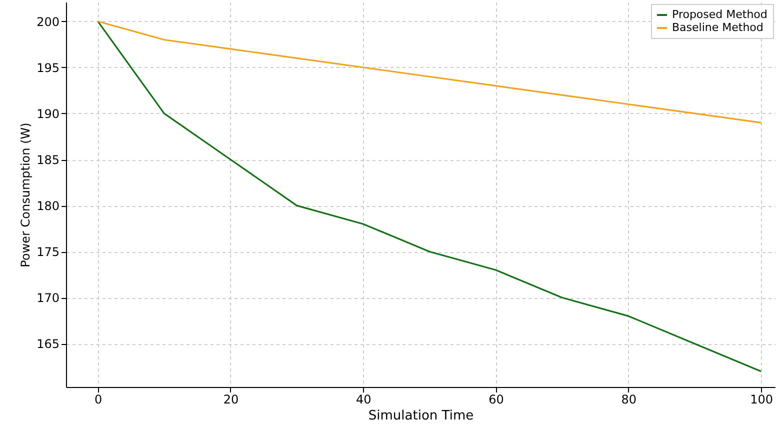  Describe the element at coordinates (48, 252) in the screenshot. I see `y-tick-label: 175` at that location.